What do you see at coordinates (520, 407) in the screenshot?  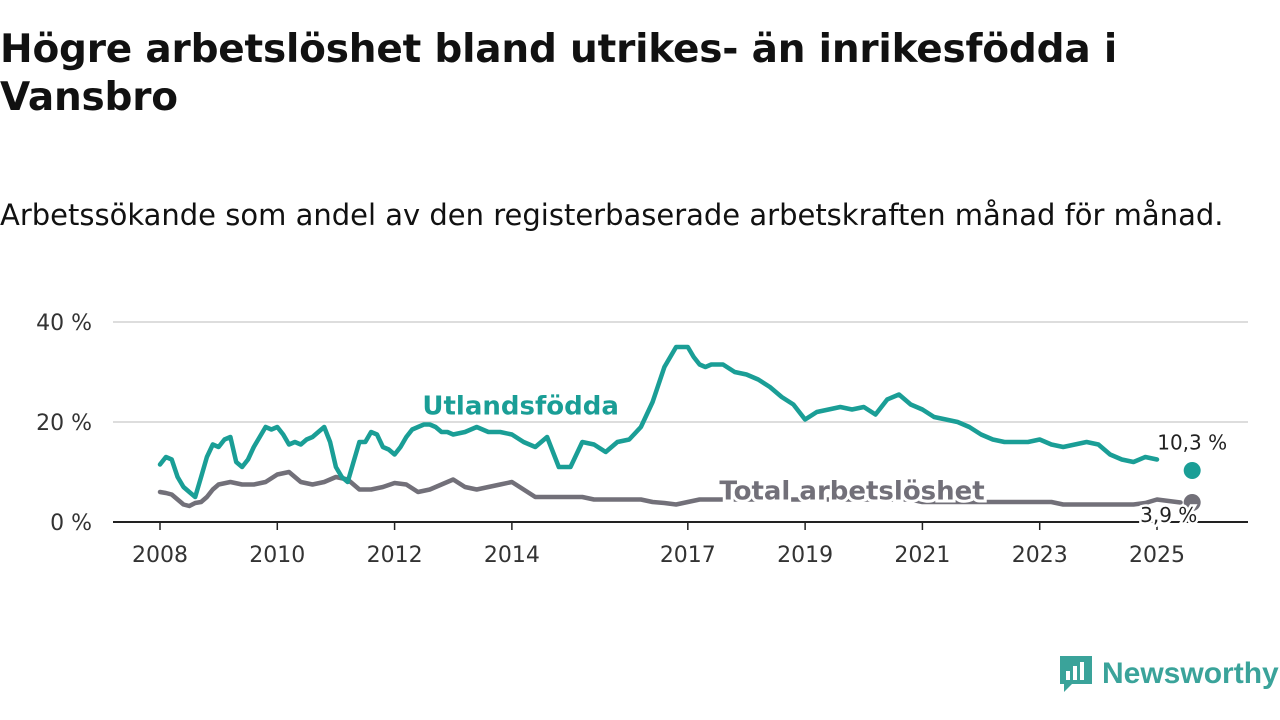 I see `series-label: Utlandsfödda` at bounding box center [520, 407].